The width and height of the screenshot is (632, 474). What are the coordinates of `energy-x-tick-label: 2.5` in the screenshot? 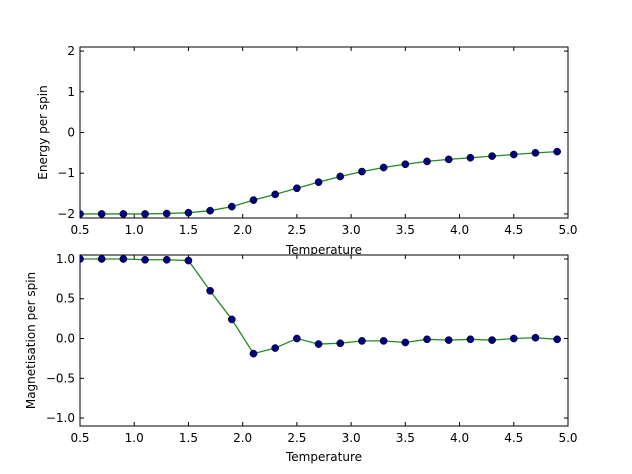 It's located at (296, 230).